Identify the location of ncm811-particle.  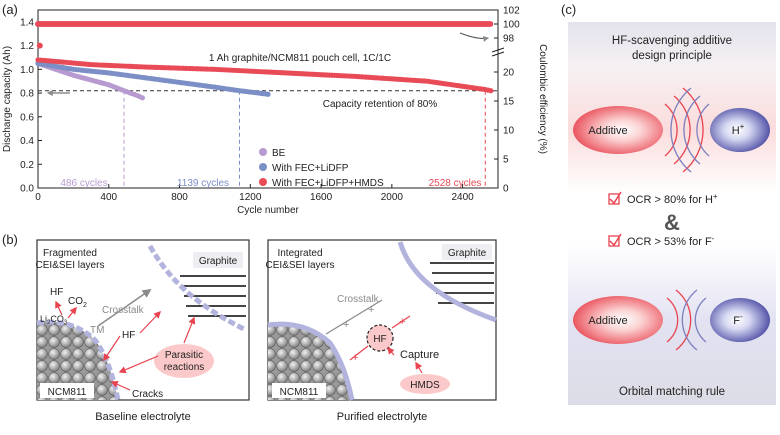
(77, 361).